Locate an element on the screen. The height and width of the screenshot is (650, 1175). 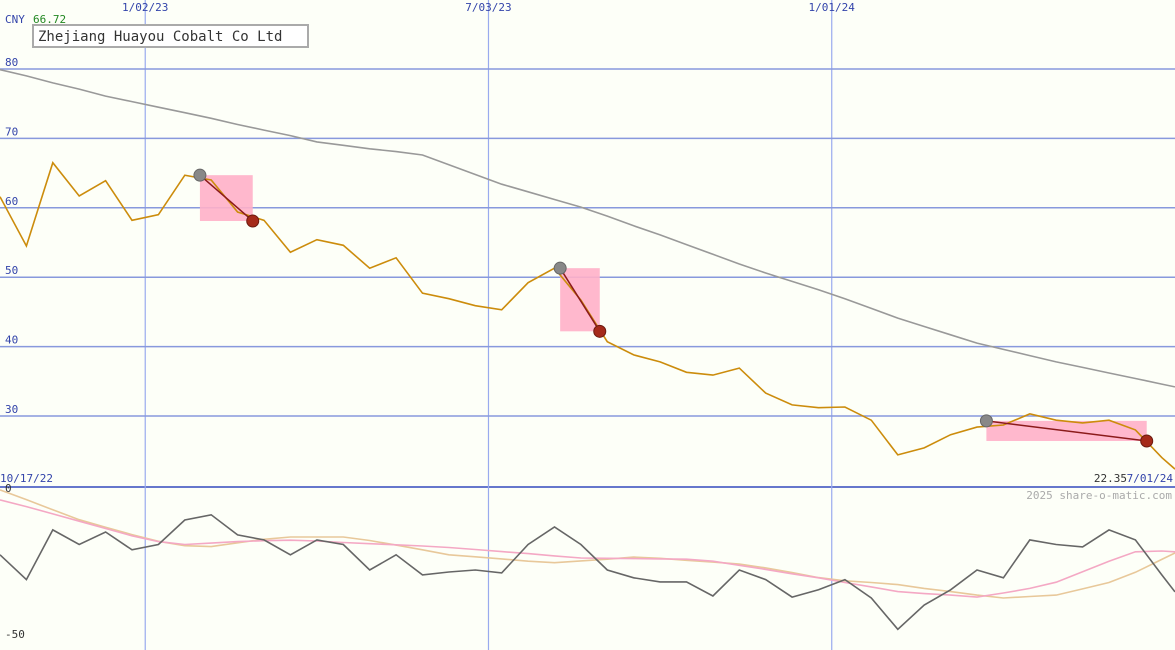
high-label: 66.72 is located at coordinates (49, 19).